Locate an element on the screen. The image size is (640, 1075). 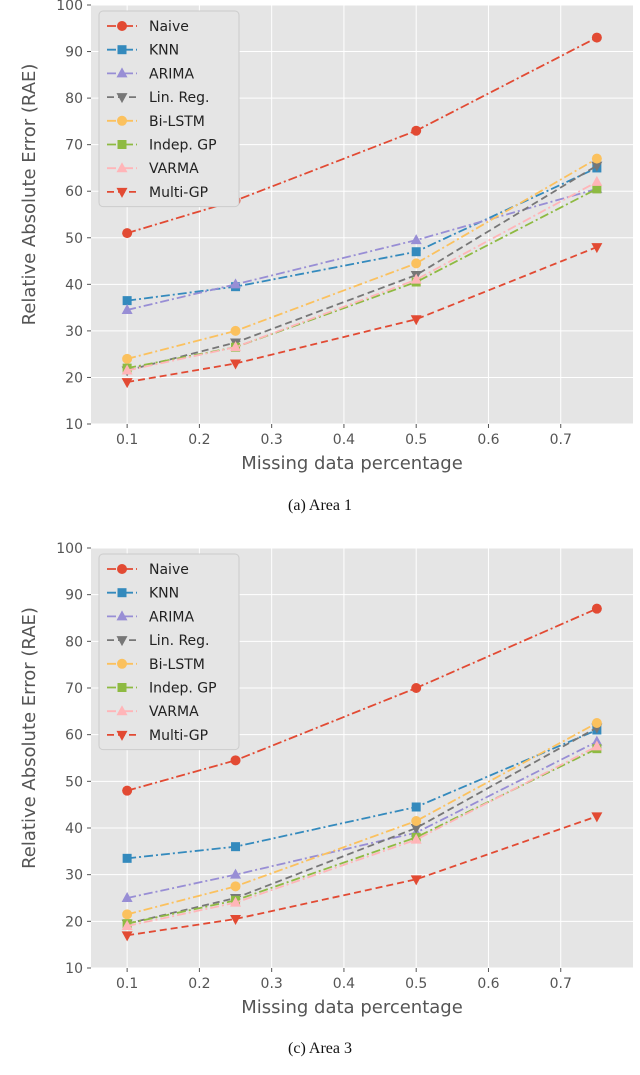
y-tick-label: 30 is located at coordinates (74, 876).